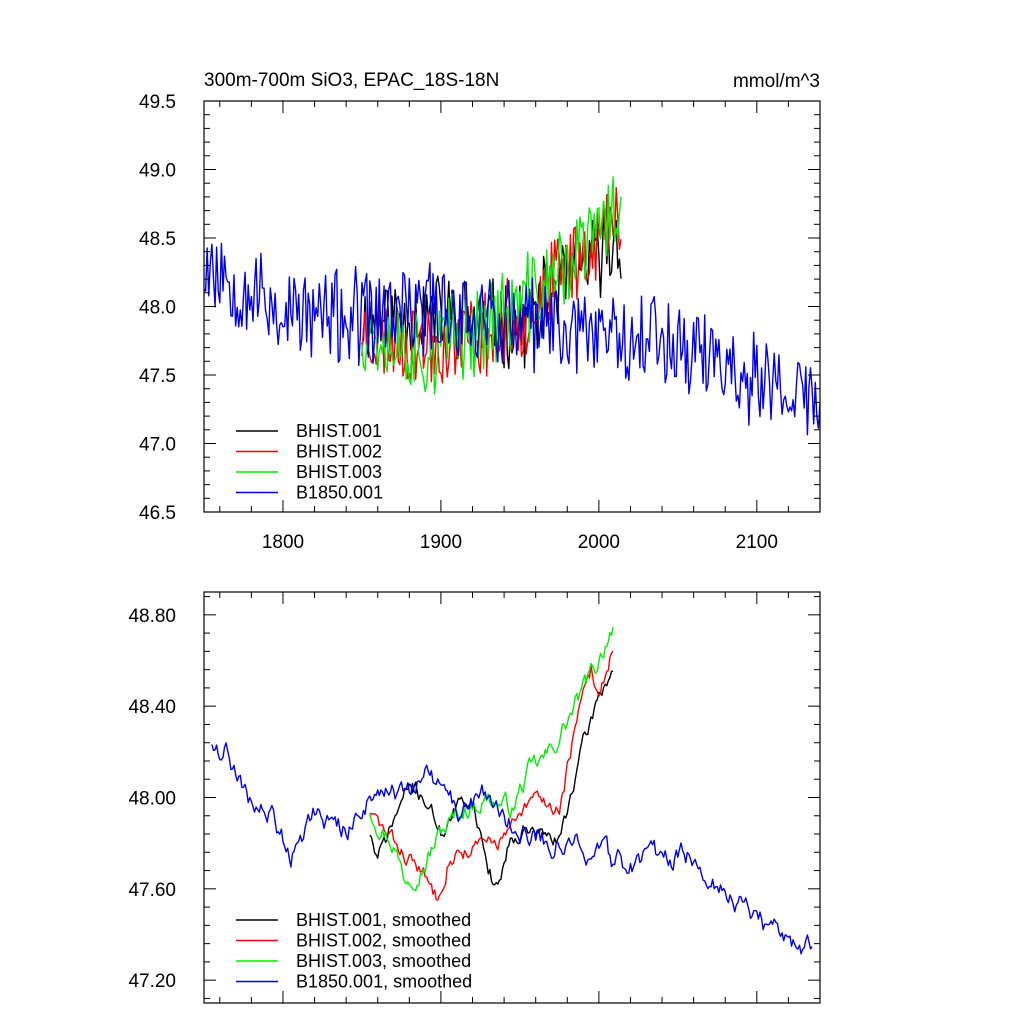  I want to click on top-y-tick-label: 48.0, so click(157, 308).